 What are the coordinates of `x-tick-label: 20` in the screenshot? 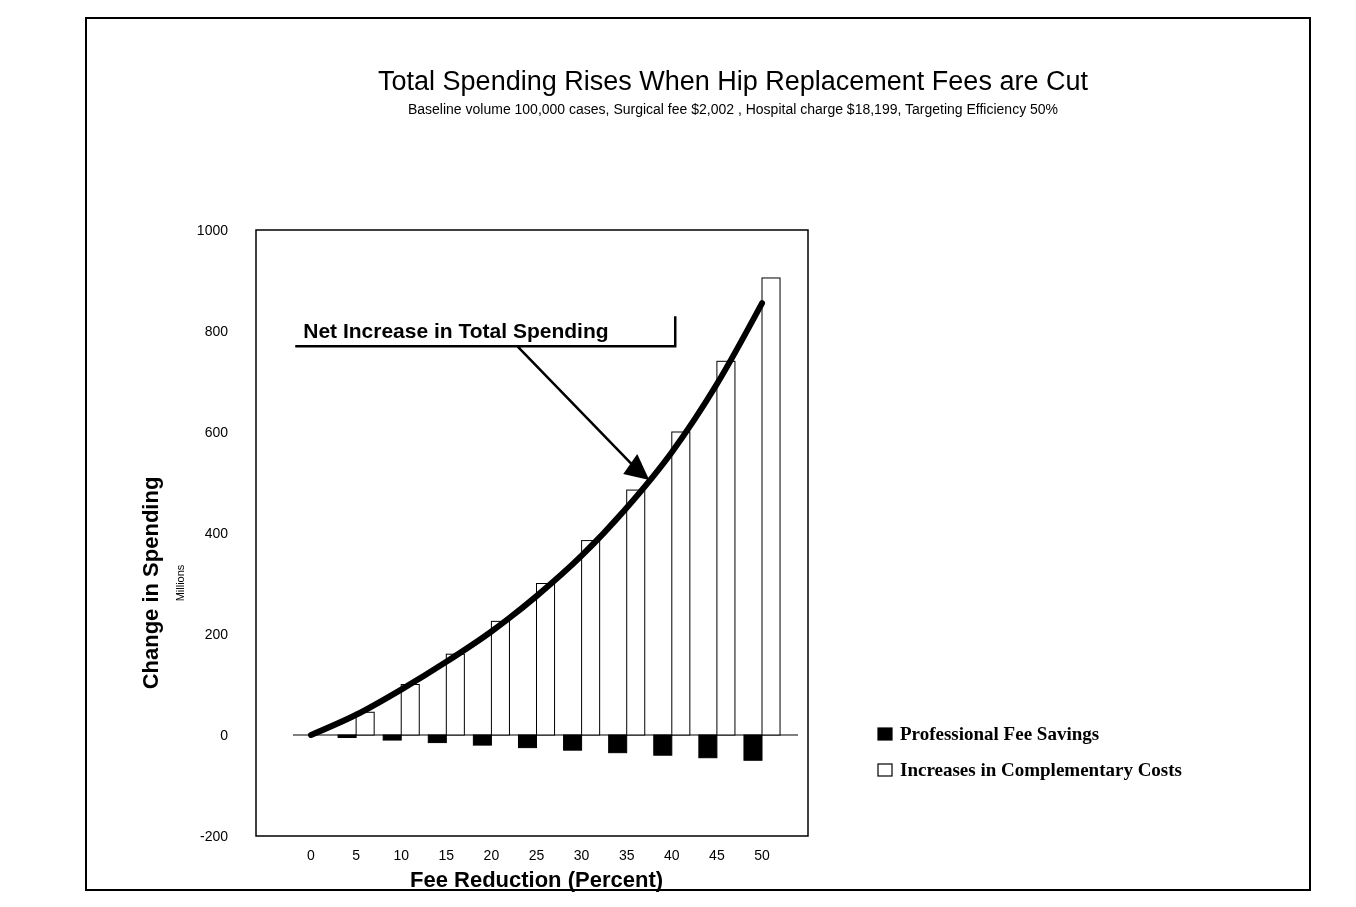 It's located at (491, 855).